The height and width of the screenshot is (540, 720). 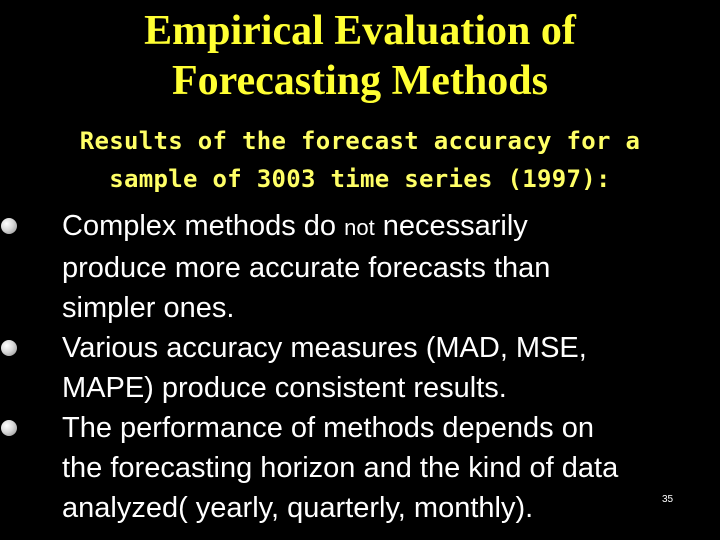 What do you see at coordinates (360, 141) in the screenshot?
I see `slide-subtitle-line-1: Results of the forecast accuracy for a` at bounding box center [360, 141].